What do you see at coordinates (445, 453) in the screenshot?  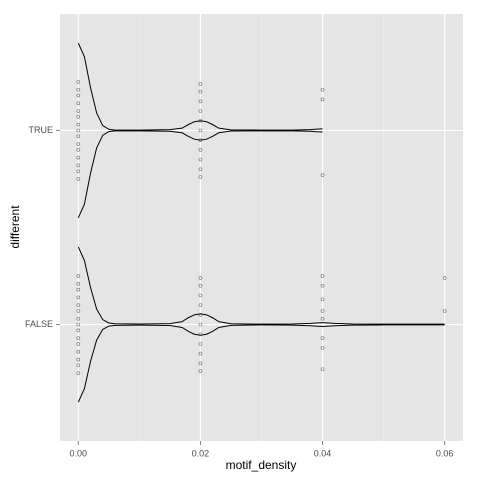 I see `x-tick-label: 0.06` at bounding box center [445, 453].